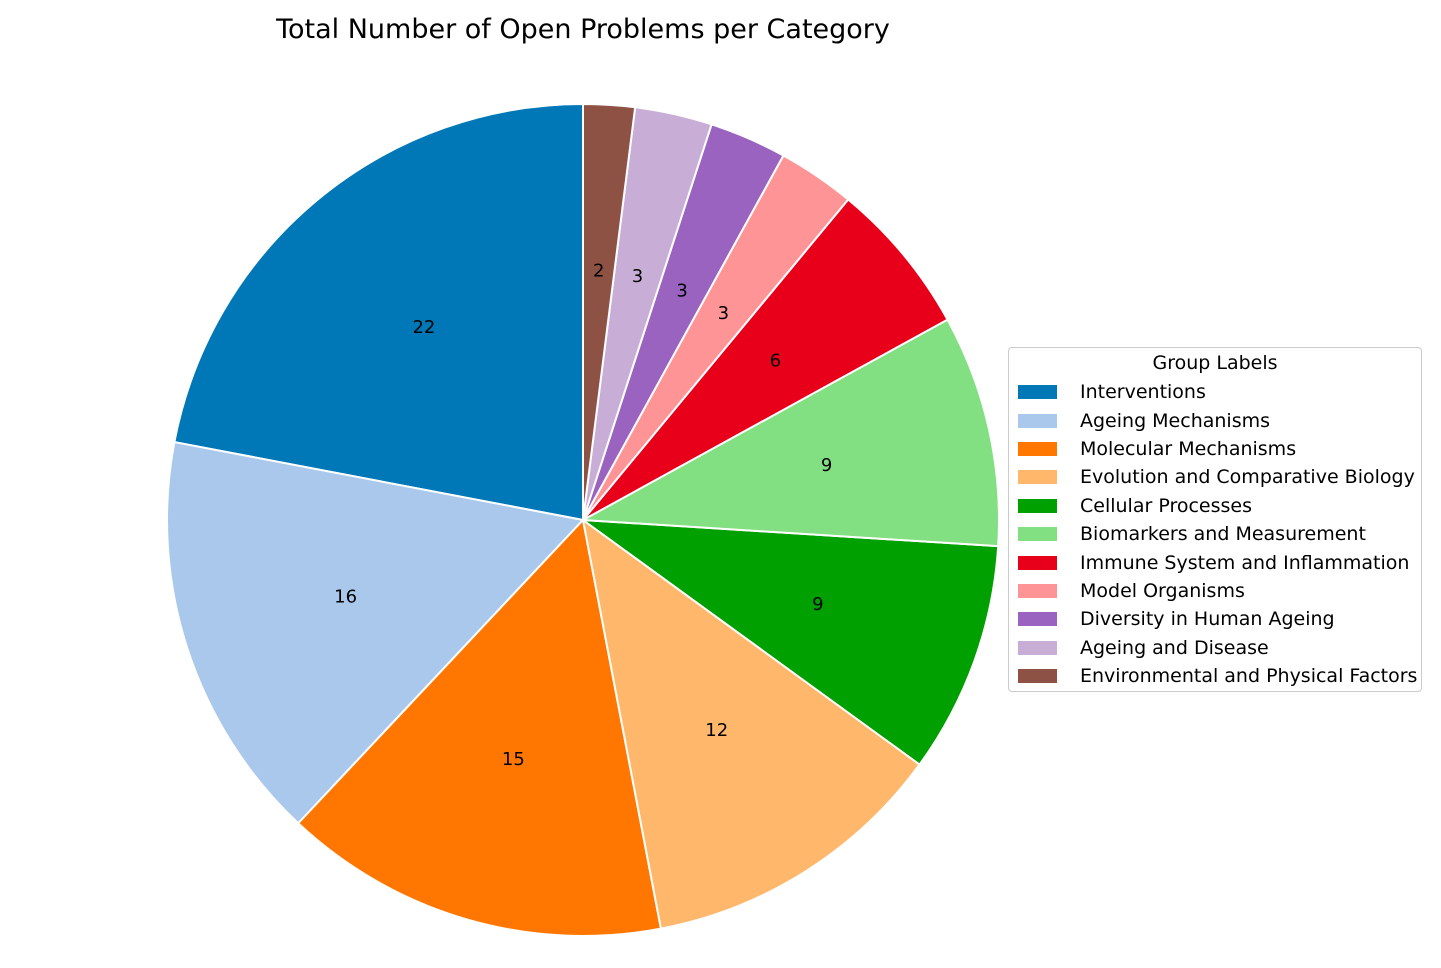 This screenshot has width=1441, height=968. What do you see at coordinates (1249, 676) in the screenshot?
I see `legend-label: Environmental and Physical Factors` at bounding box center [1249, 676].